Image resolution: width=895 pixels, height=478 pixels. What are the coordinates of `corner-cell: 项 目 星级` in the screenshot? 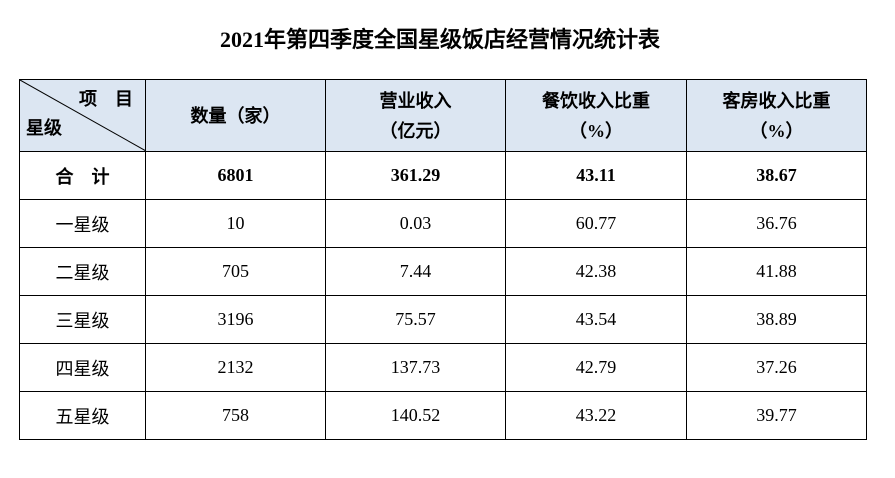 It's located at (82, 115).